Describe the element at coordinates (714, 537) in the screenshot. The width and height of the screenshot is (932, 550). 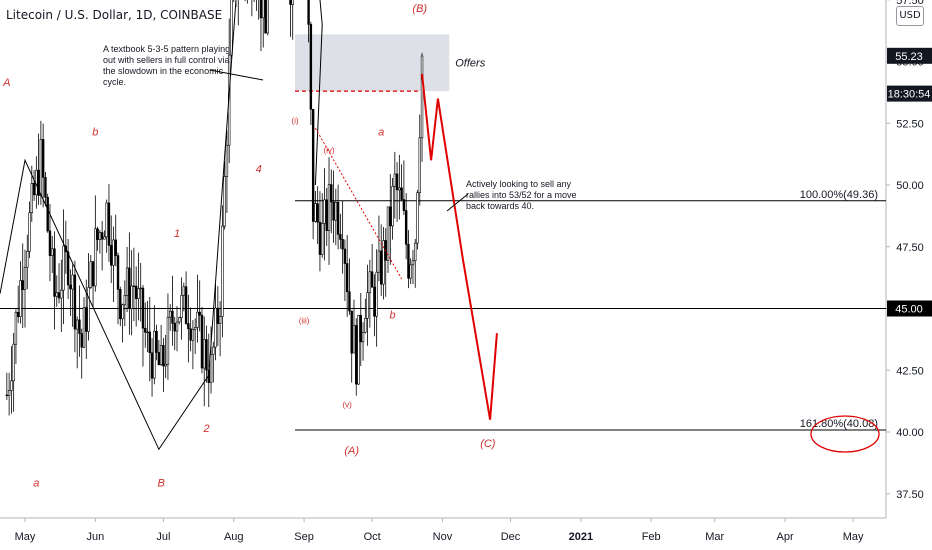
I see `time-tick-label: Mar` at that location.